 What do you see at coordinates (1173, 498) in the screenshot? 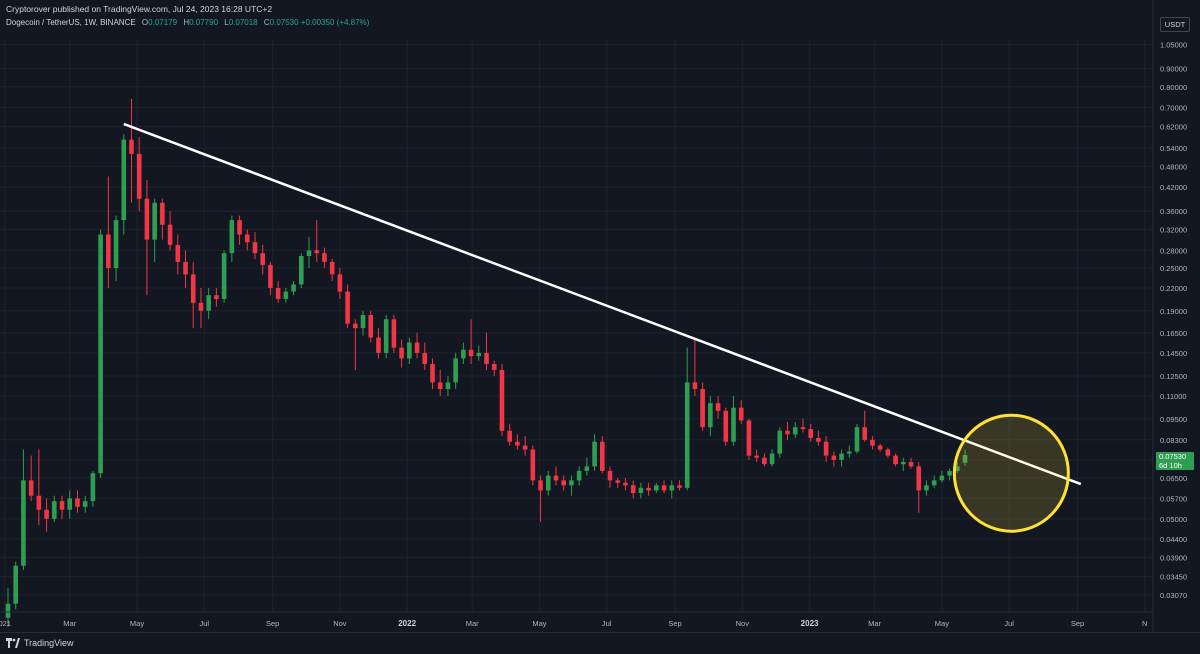
I see `price-tick-label: 0.05700` at bounding box center [1173, 498].